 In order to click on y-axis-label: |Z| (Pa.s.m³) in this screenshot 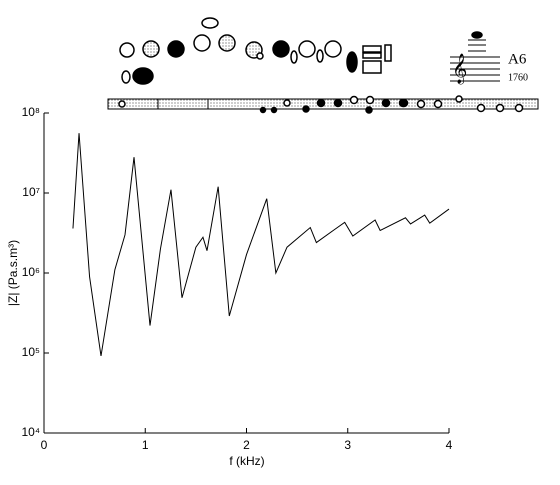, I will do `click(13, 273)`.